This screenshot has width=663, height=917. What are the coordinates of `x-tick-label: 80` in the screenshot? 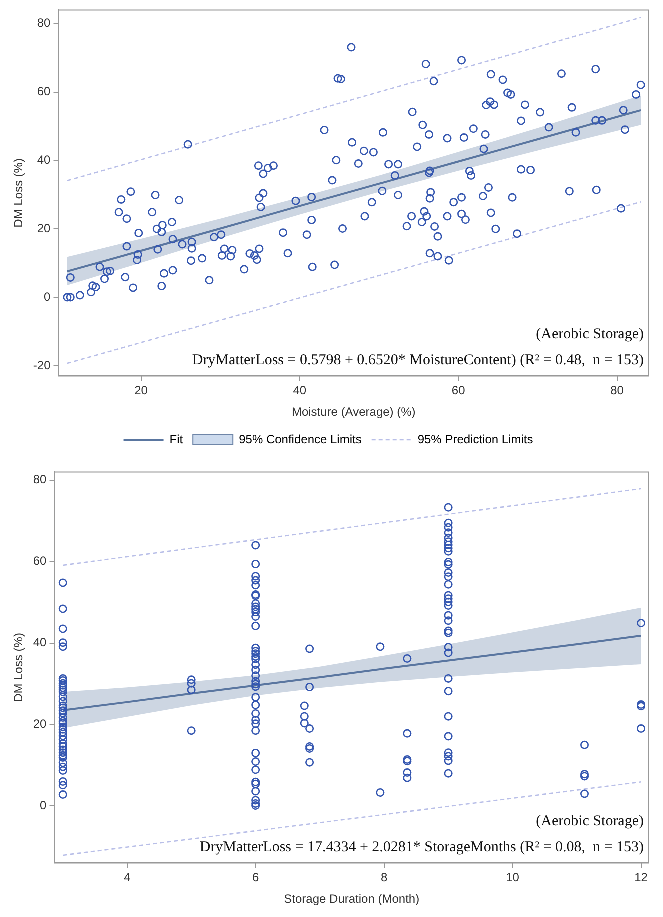 It's located at (617, 391).